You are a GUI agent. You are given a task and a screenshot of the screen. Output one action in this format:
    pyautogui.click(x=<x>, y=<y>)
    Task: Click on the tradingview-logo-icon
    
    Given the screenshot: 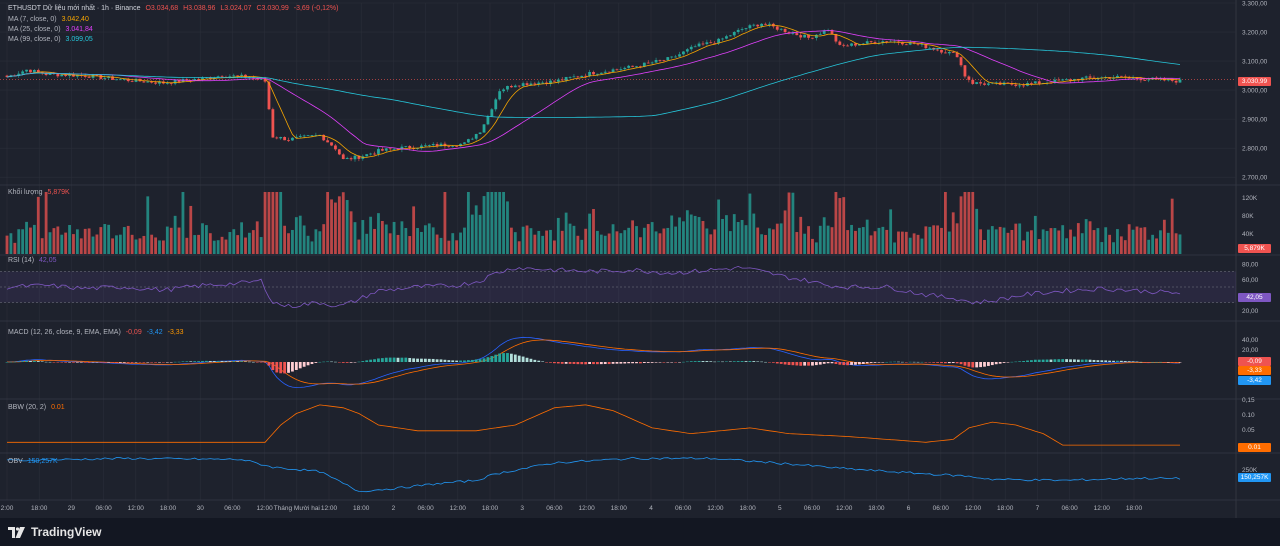 What is the action you would take?
    pyautogui.click(x=16, y=532)
    